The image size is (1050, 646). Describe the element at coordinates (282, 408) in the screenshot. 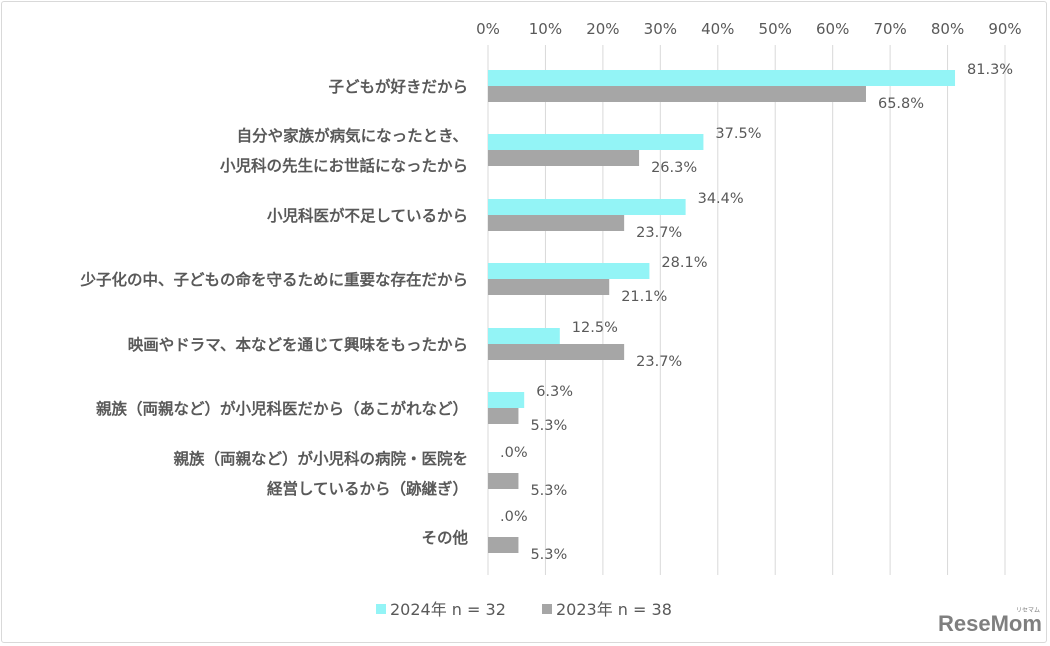

I see `category-label: 親族（両親など）が小児科医だから（あこがれなど）` at that location.